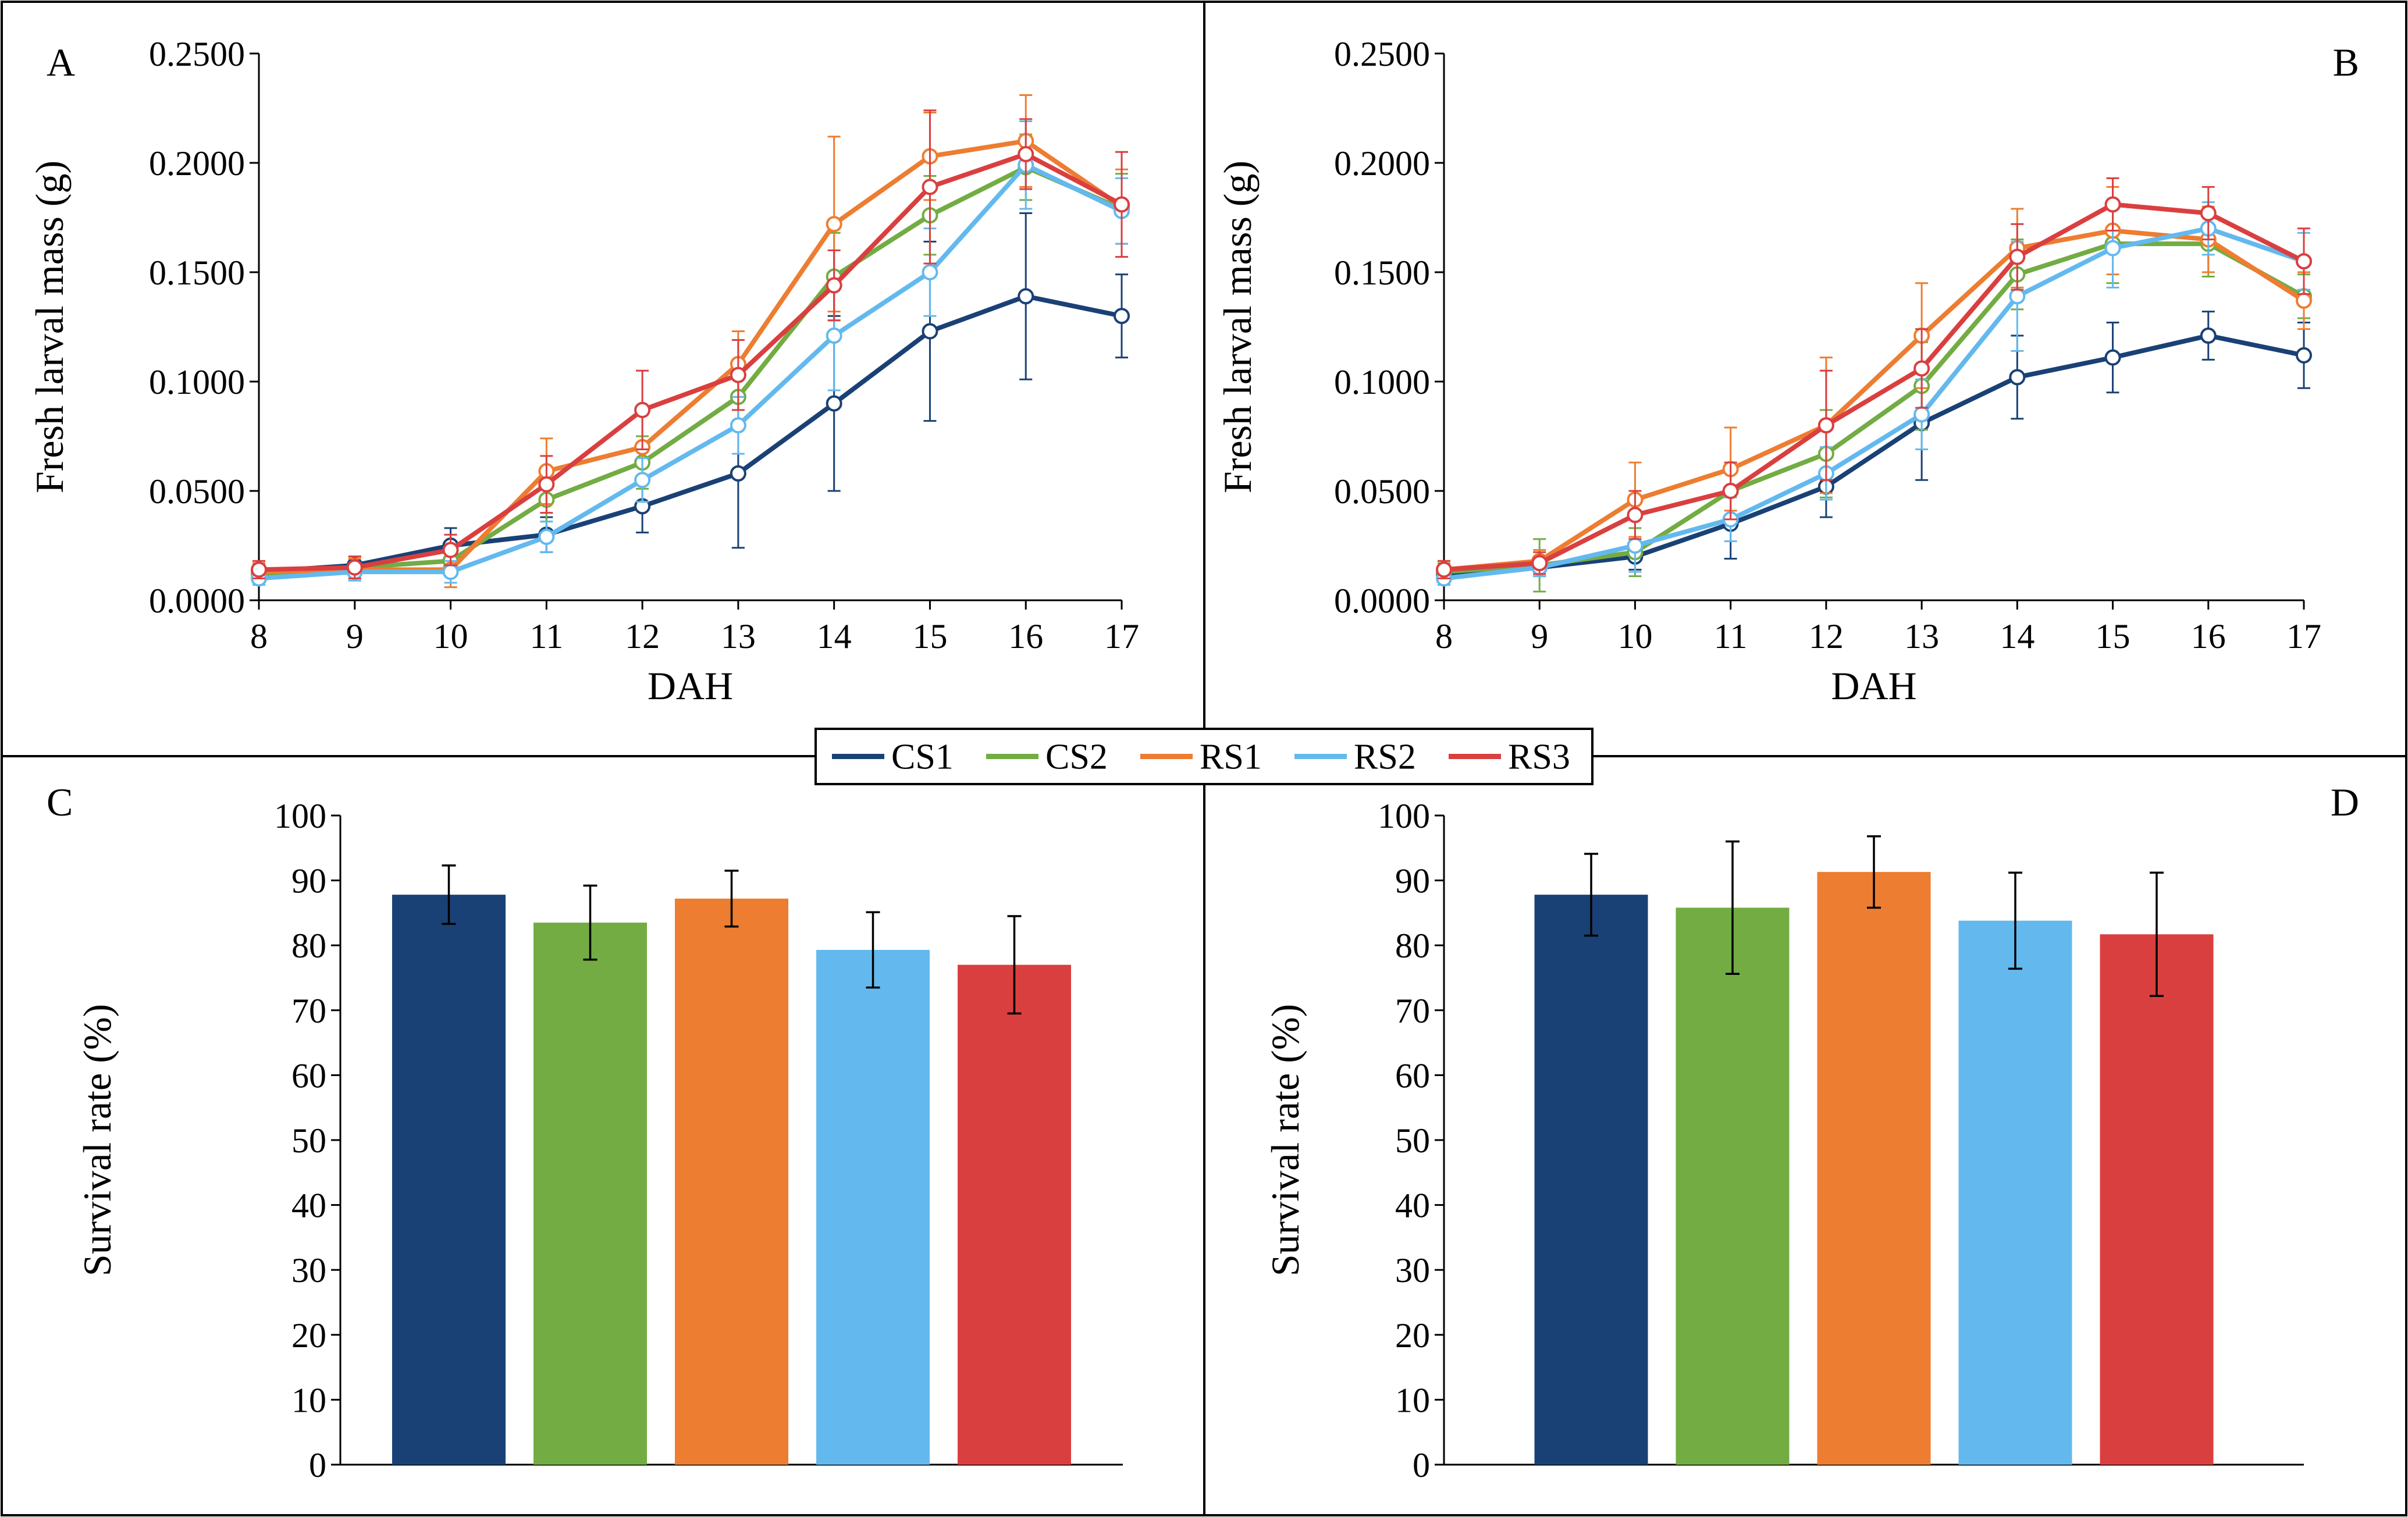  What do you see at coordinates (61, 62) in the screenshot?
I see `panel-label: A` at bounding box center [61, 62].